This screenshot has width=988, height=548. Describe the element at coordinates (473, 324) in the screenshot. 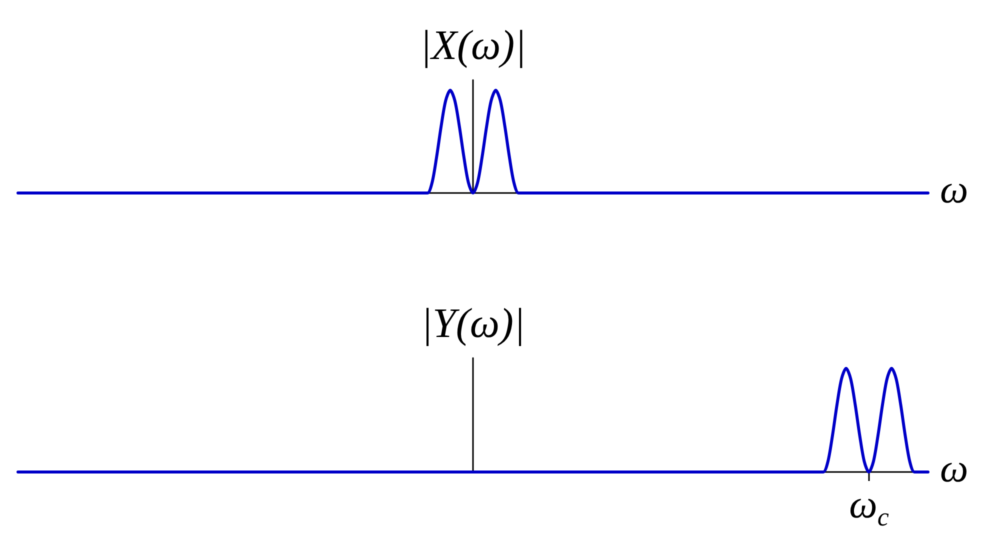

I see `y-axis-title: |Y(ω)|` at that location.